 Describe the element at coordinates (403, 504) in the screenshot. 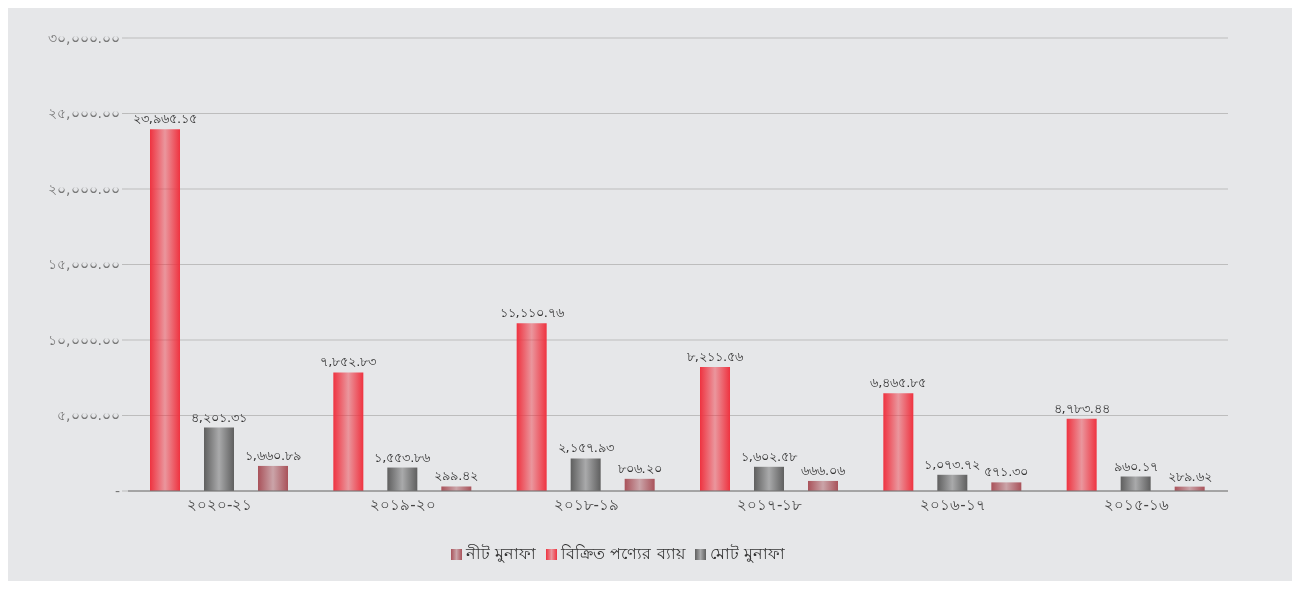

I see `x-tick-label: ২০১৯-২০` at that location.